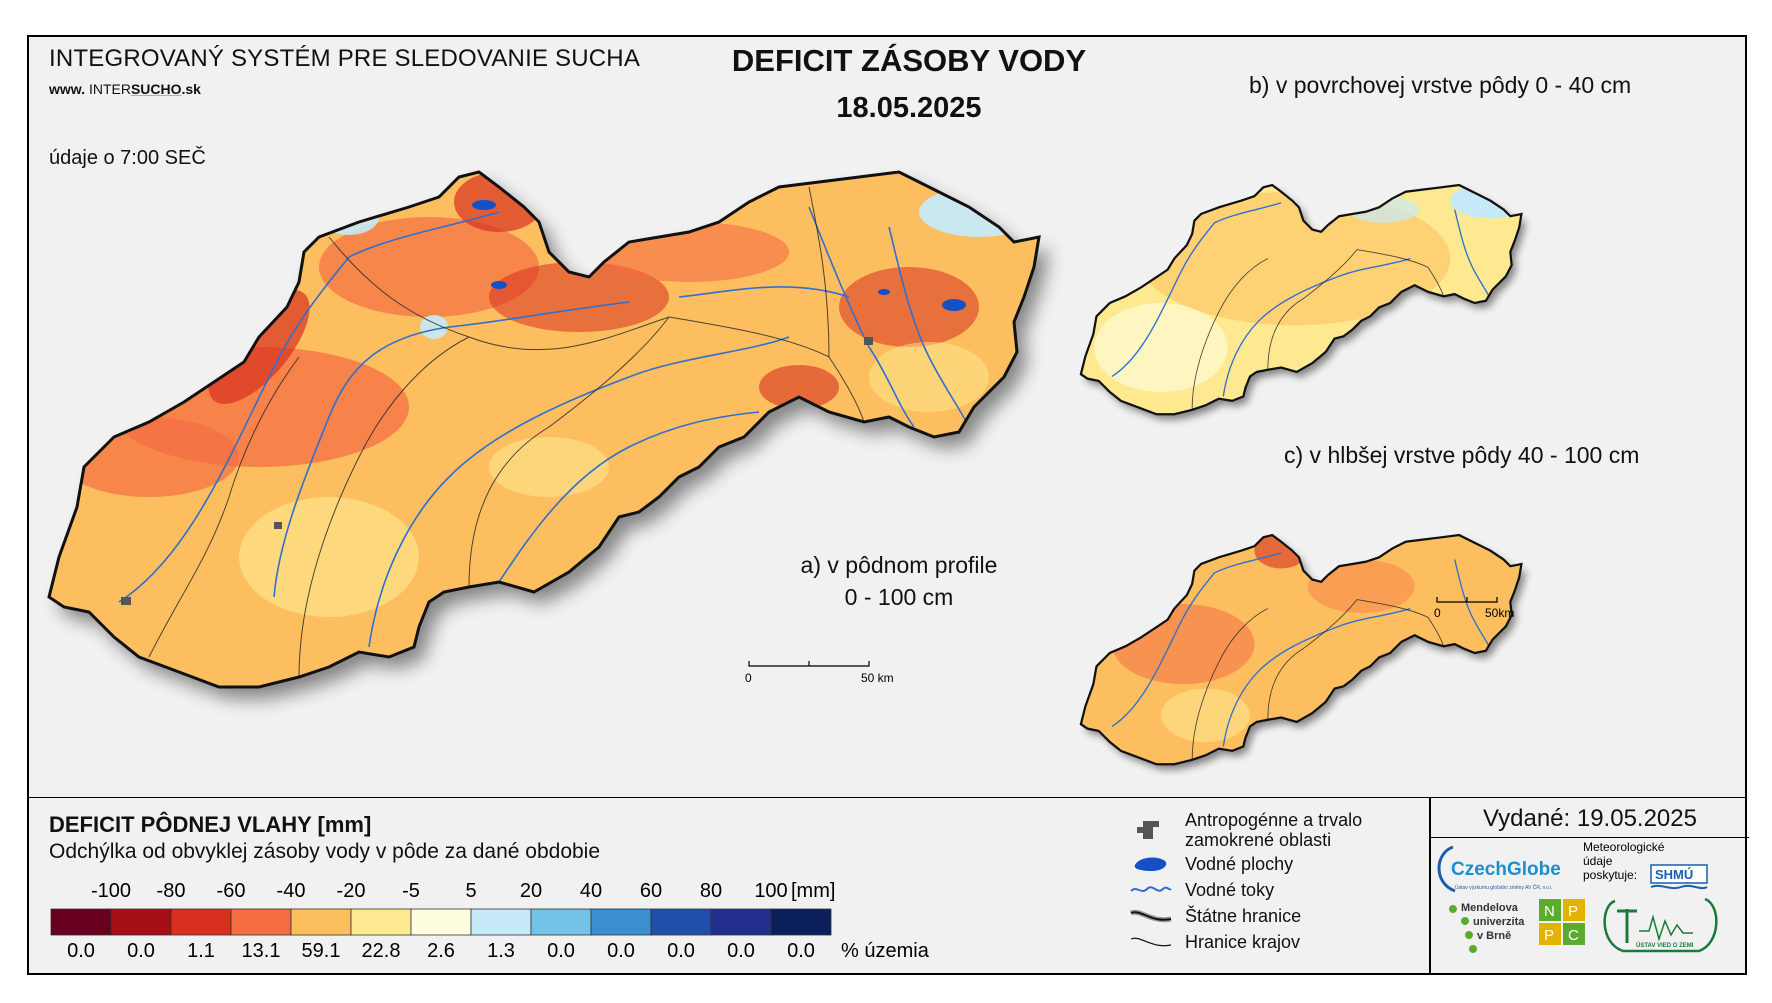 Image resolution: width=1772 pixels, height=1003 pixels. What do you see at coordinates (1474, 608) in the screenshot?
I see `scale-bar-small: 0 50km` at bounding box center [1474, 608].